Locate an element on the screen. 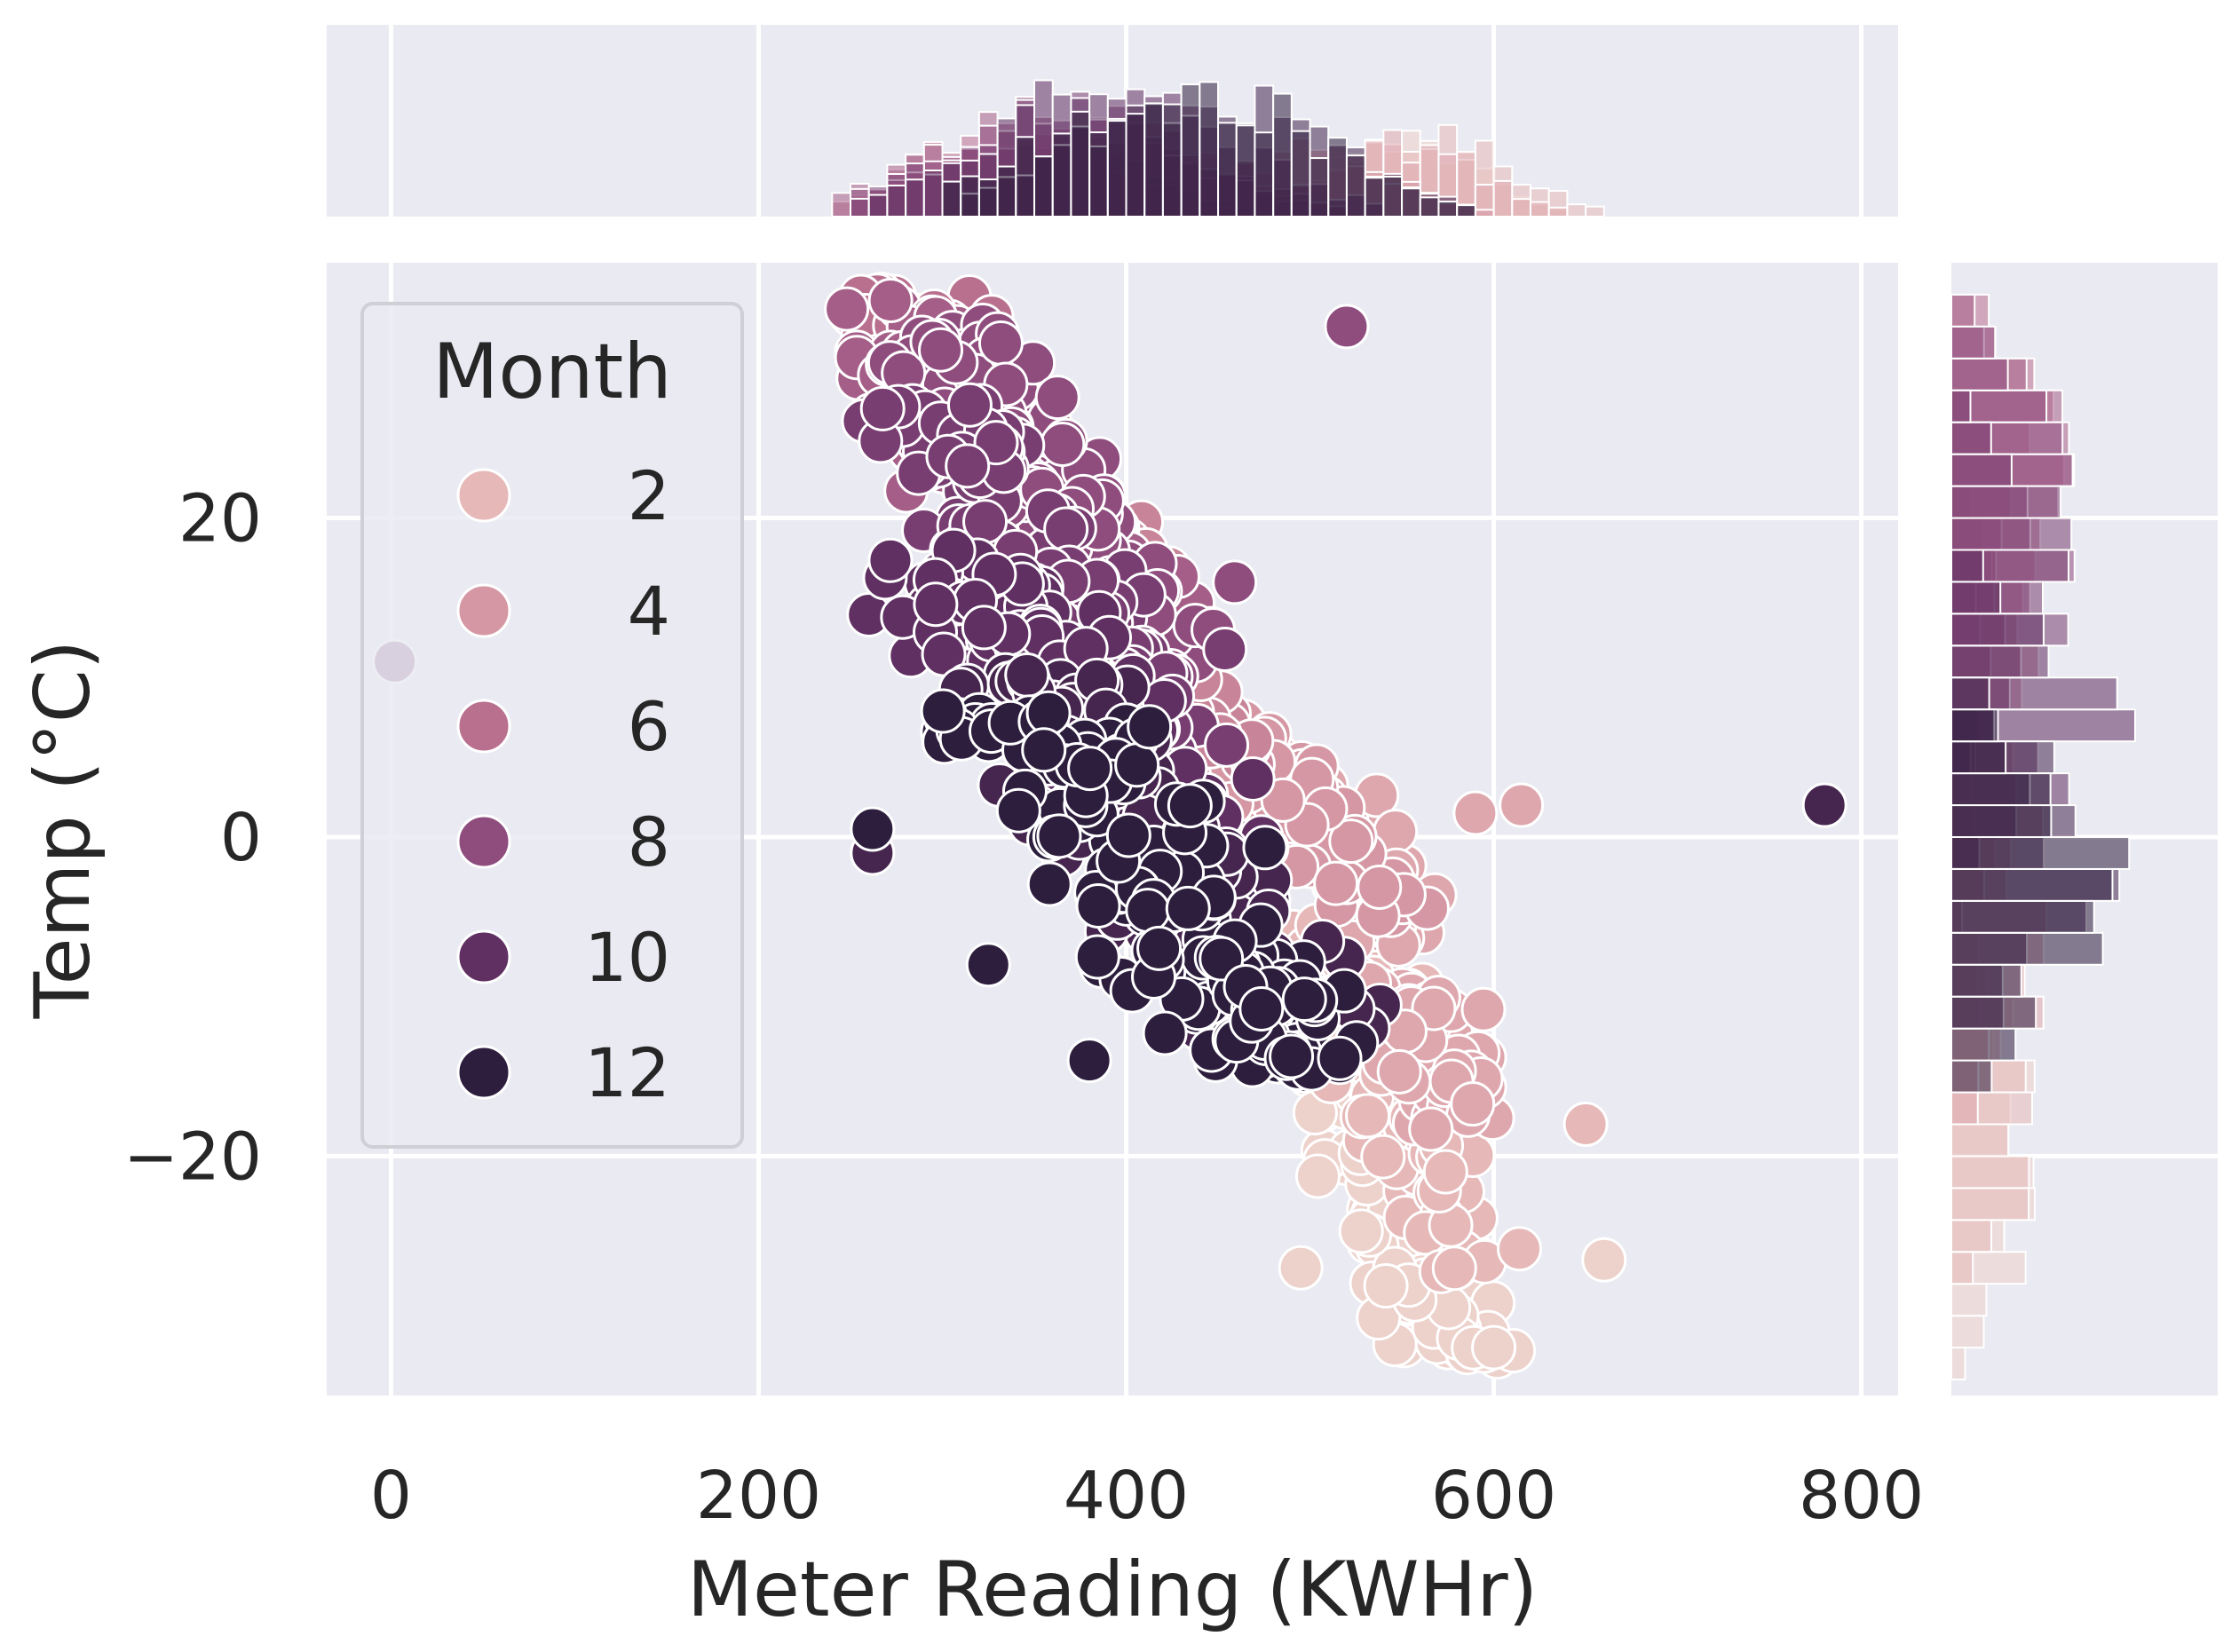 Image resolution: width=2239 pixels, height=1652 pixels. y-axis-title: Temp (°C) is located at coordinates (63, 830).